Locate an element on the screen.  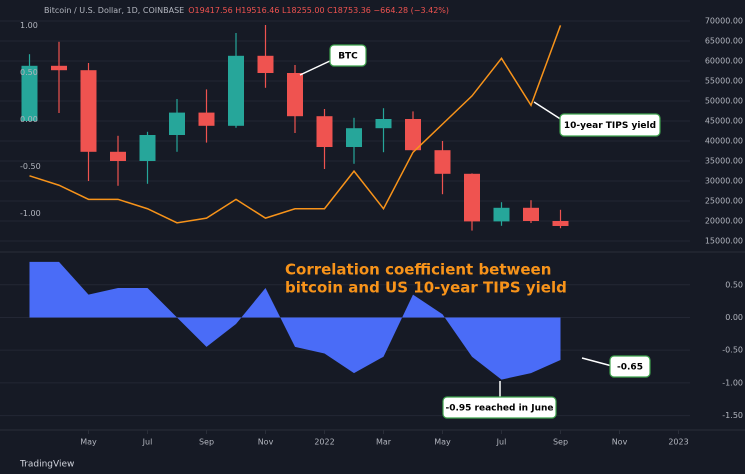
y-tick-label: 15000.00 is located at coordinates (724, 241).